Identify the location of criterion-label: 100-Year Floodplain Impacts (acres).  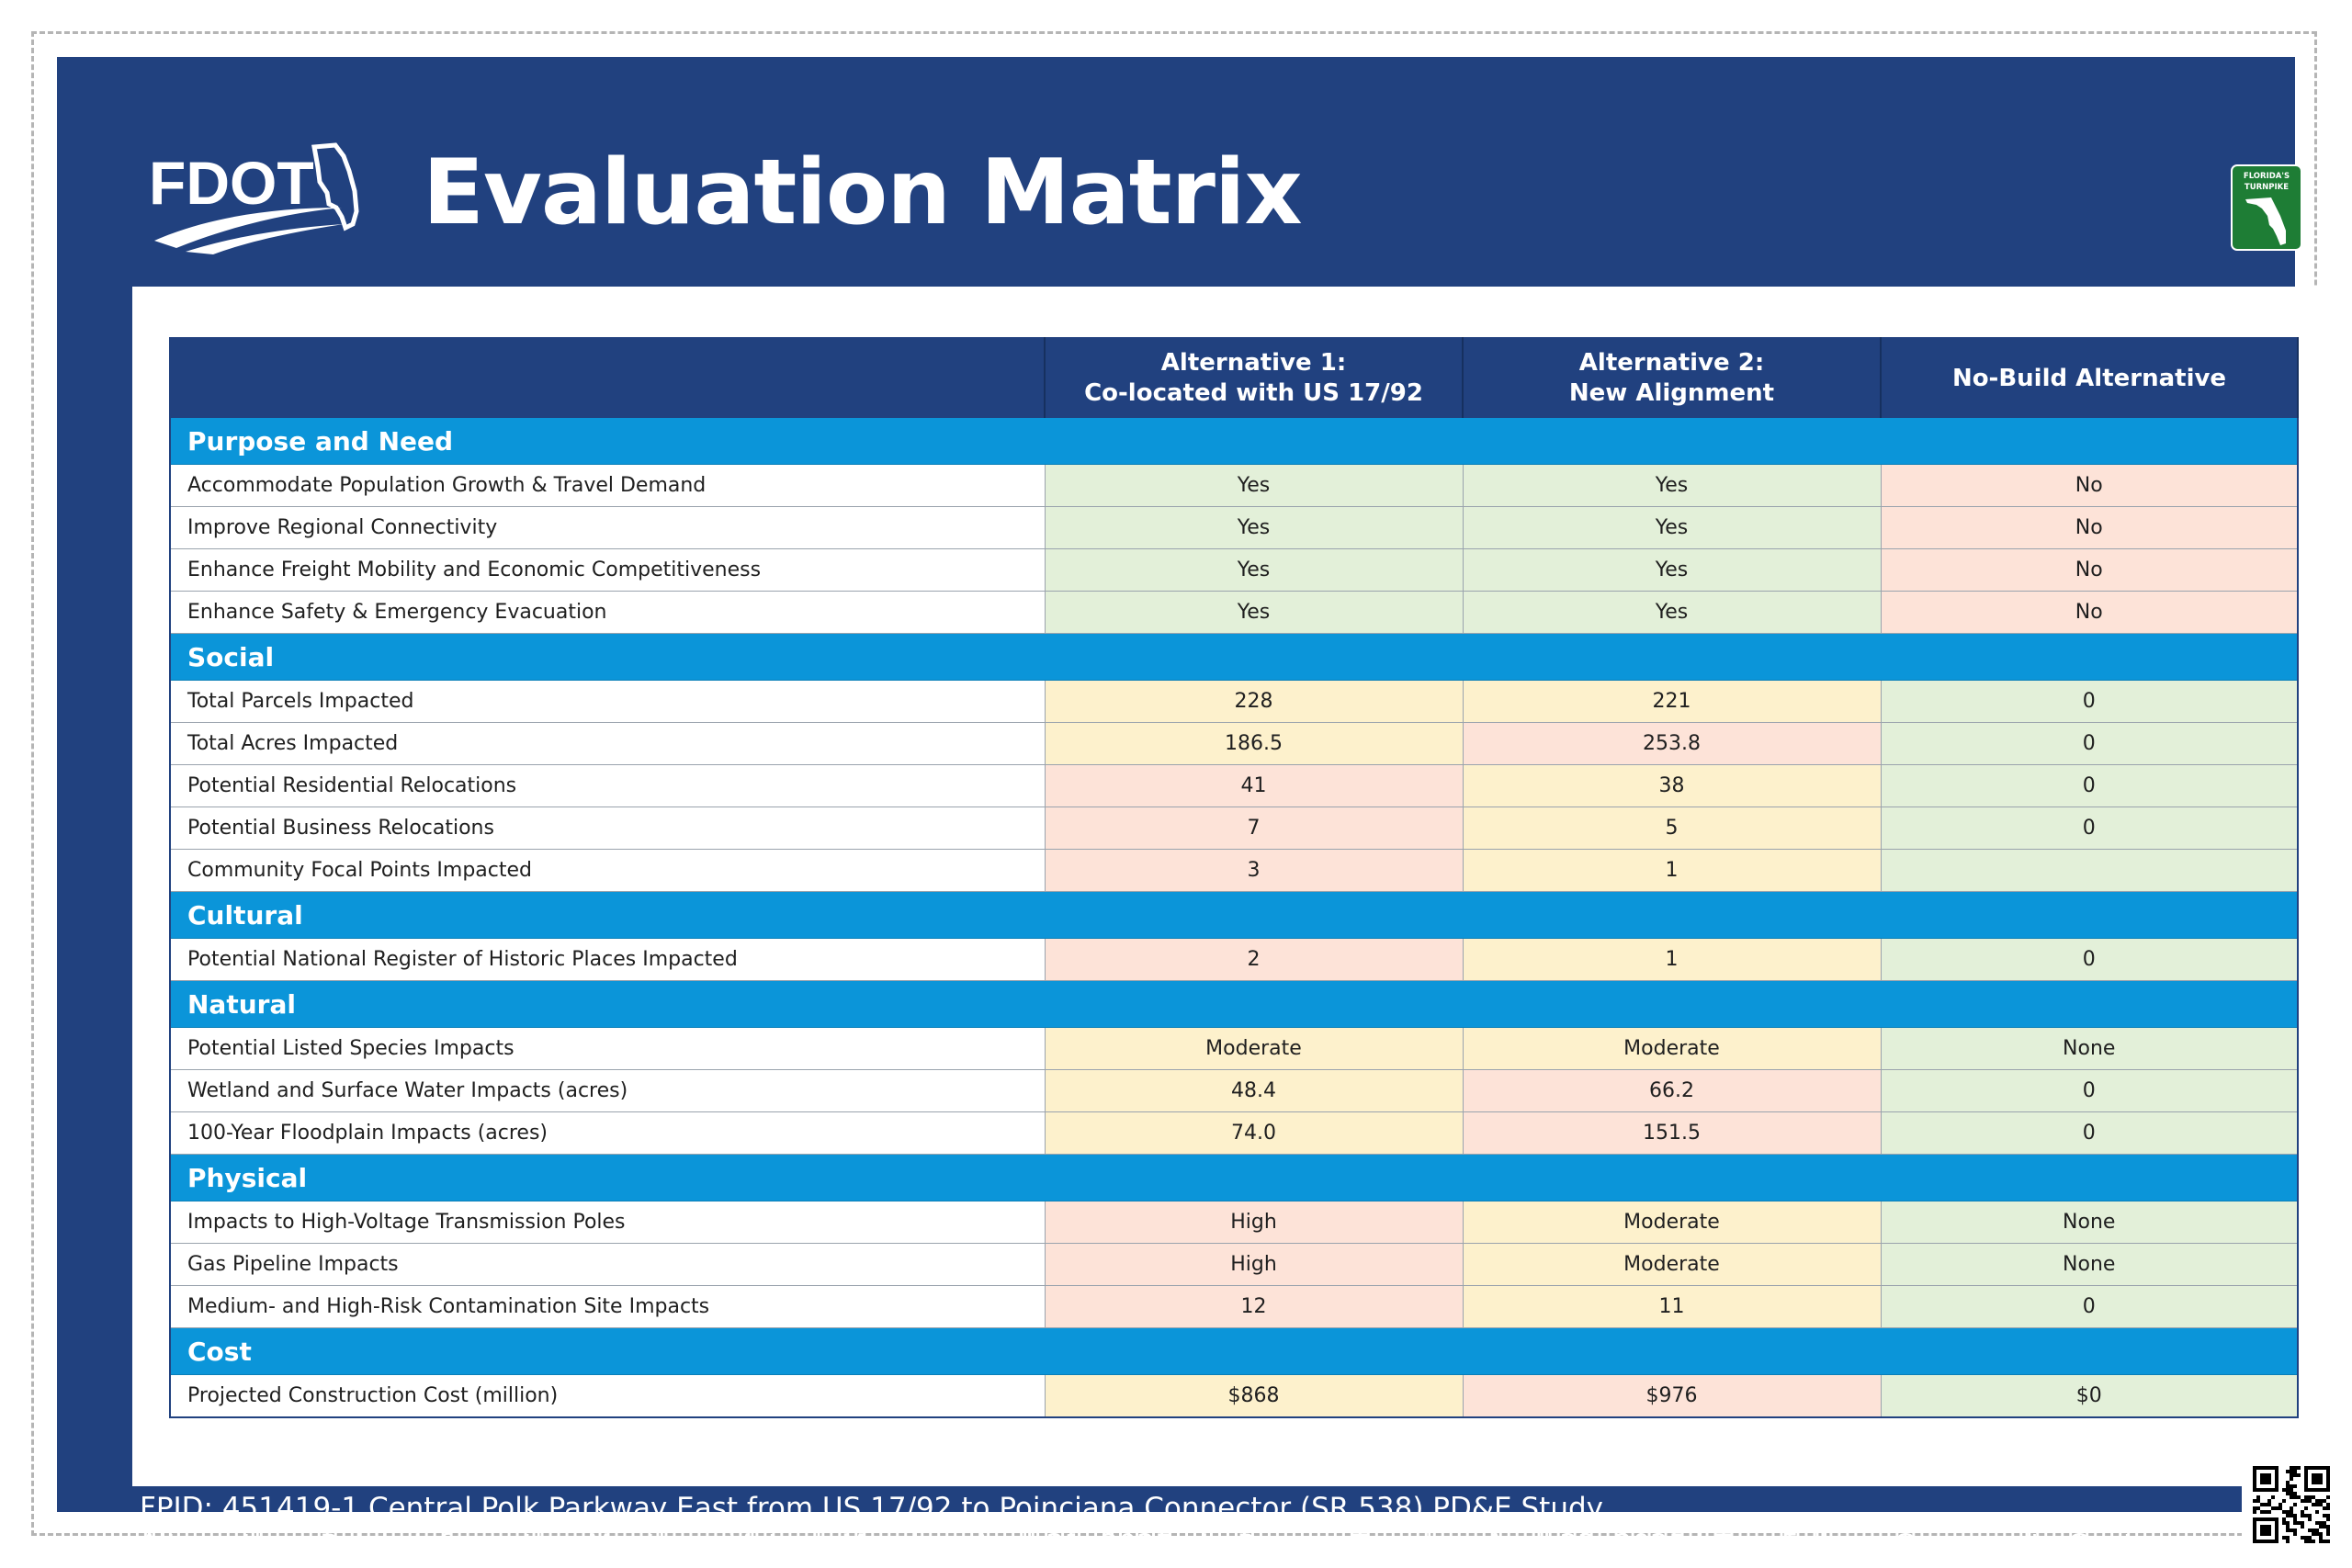
(607, 1133).